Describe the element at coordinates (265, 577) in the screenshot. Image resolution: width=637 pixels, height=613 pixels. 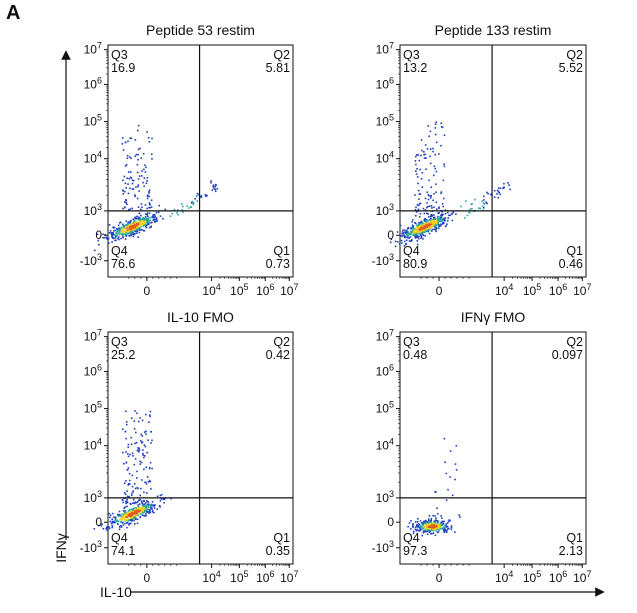
I see `x-tick-label: 10⁶` at that location.